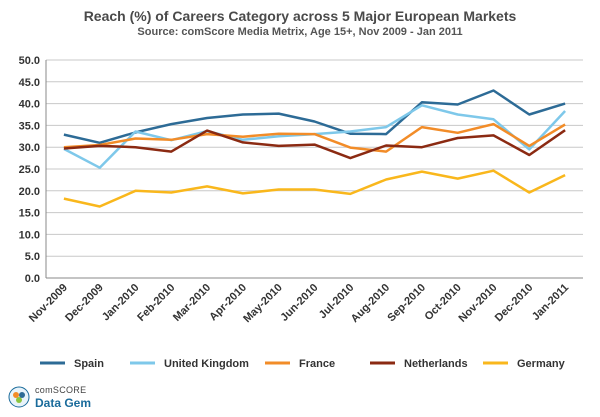 The height and width of the screenshot is (417, 600). Describe the element at coordinates (156, 303) in the screenshot. I see `x-tick-label: Feb-2010` at that location.